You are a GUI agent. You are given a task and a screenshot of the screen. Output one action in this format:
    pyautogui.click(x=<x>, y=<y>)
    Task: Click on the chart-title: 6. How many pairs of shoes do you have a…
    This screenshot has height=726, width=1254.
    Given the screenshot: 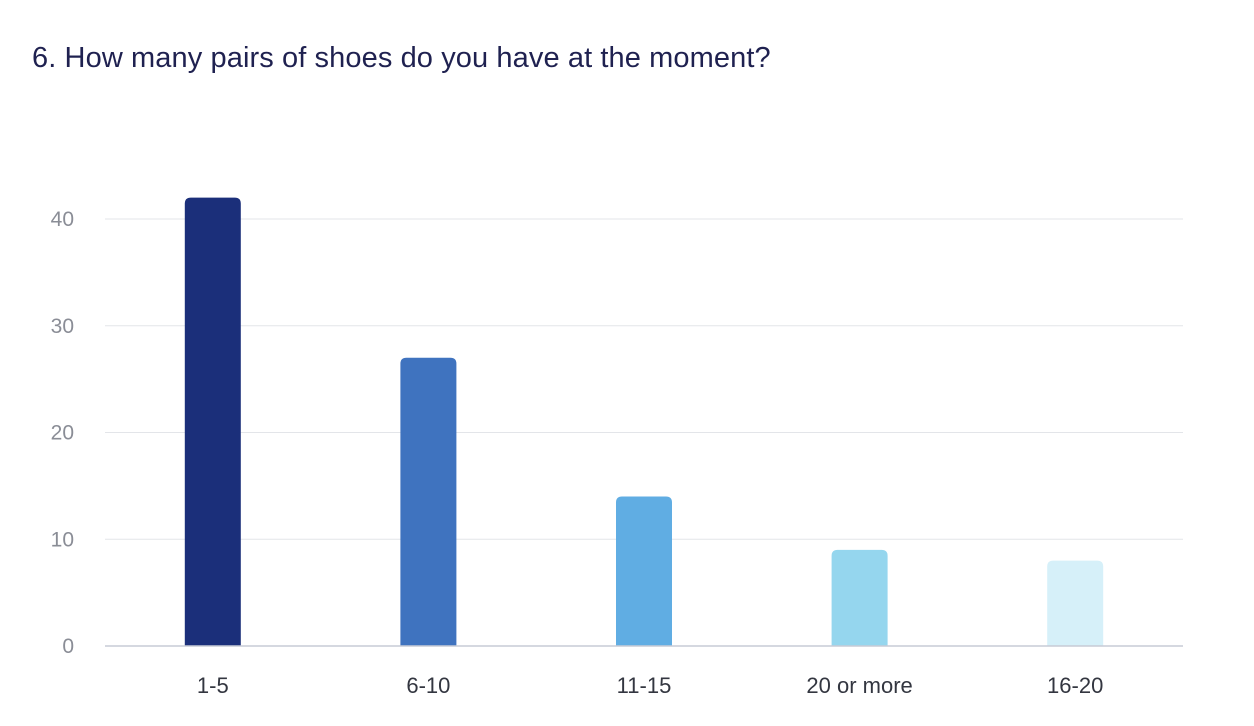 What is the action you would take?
    pyautogui.click(x=401, y=58)
    